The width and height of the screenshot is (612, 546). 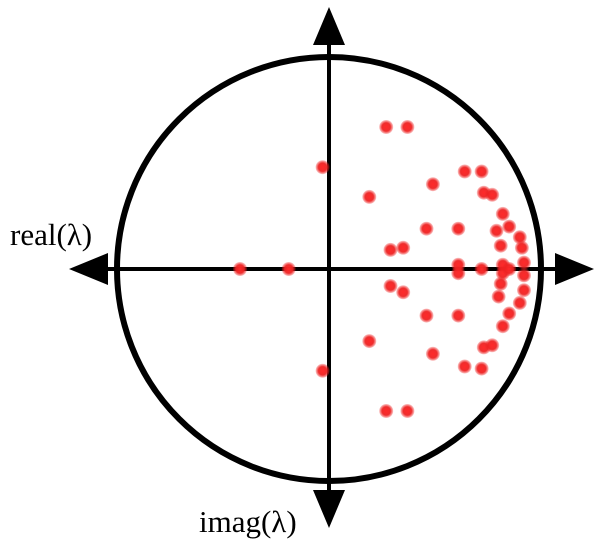 What do you see at coordinates (574, 269) in the screenshot?
I see `x-axis-right-arrow` at bounding box center [574, 269].